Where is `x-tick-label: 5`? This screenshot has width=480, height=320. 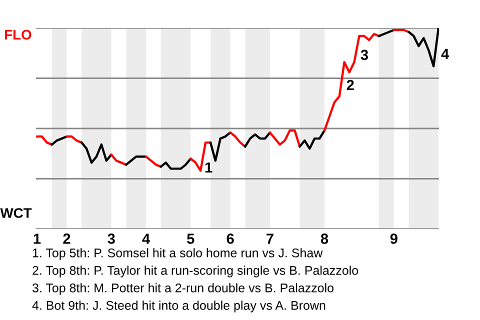
x-tick-label: 5 is located at coordinates (190, 239).